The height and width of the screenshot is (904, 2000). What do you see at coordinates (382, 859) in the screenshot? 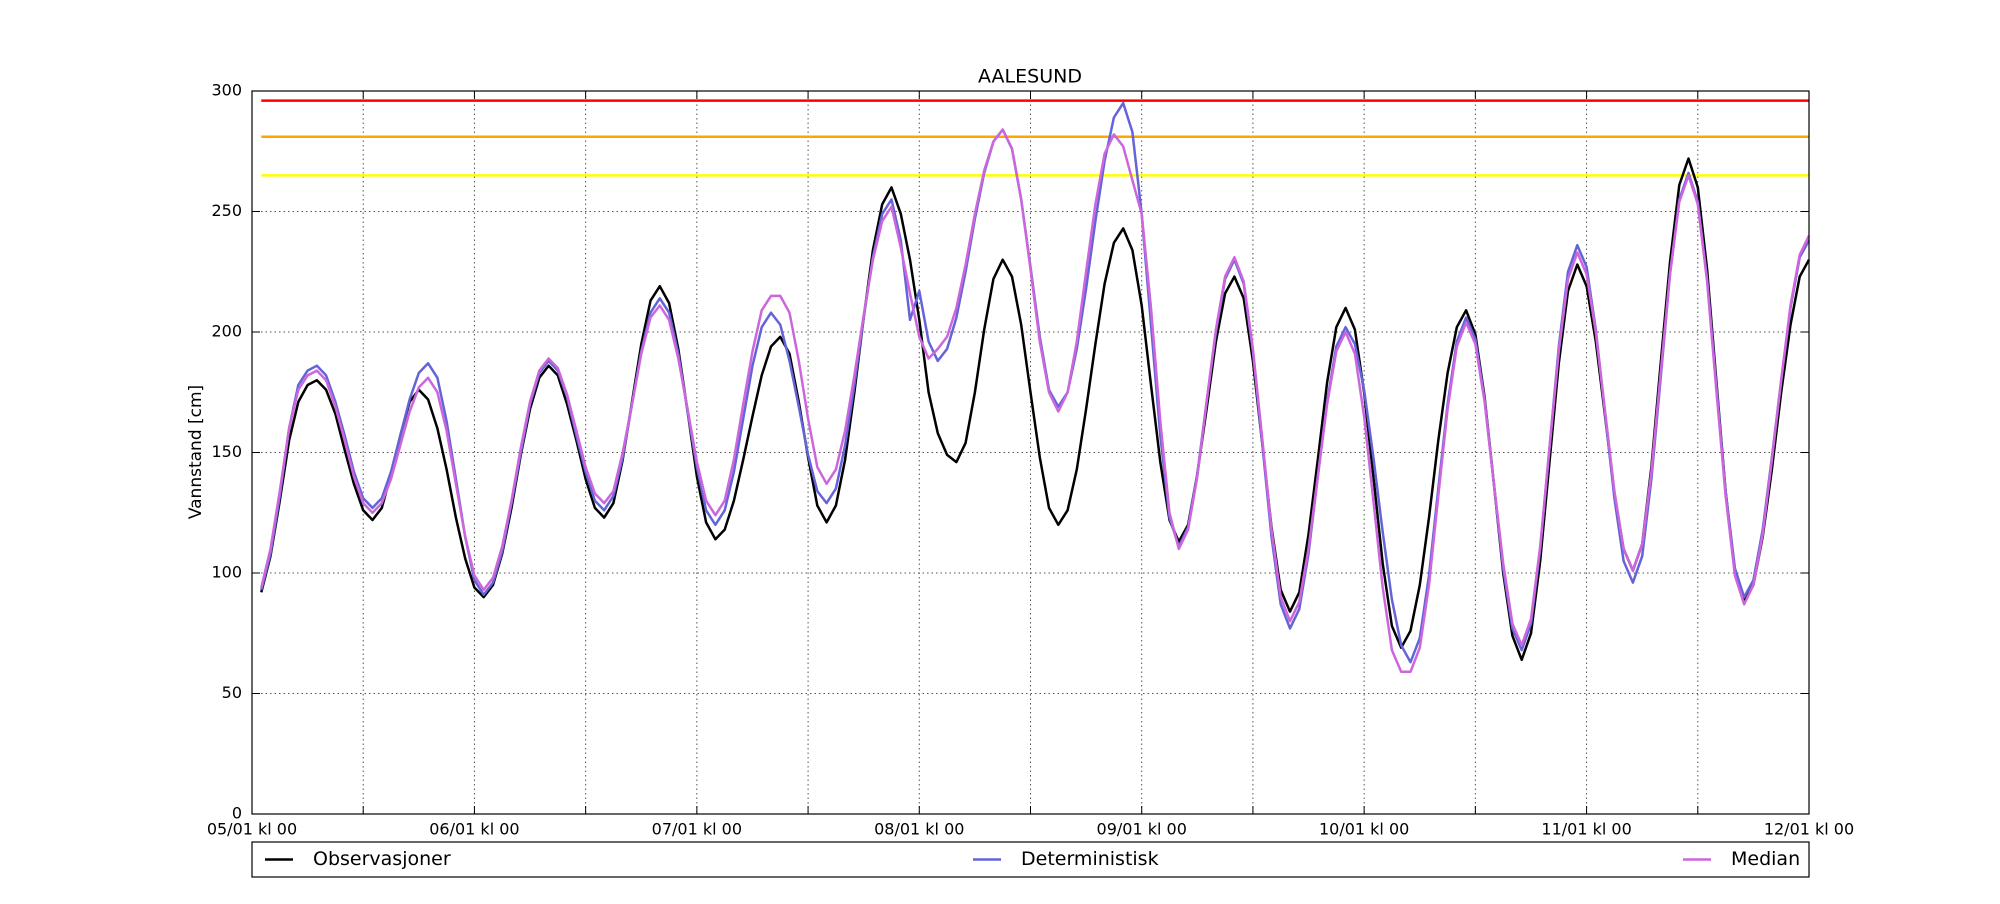
I see `legend-label: Observasjoner` at bounding box center [382, 859].